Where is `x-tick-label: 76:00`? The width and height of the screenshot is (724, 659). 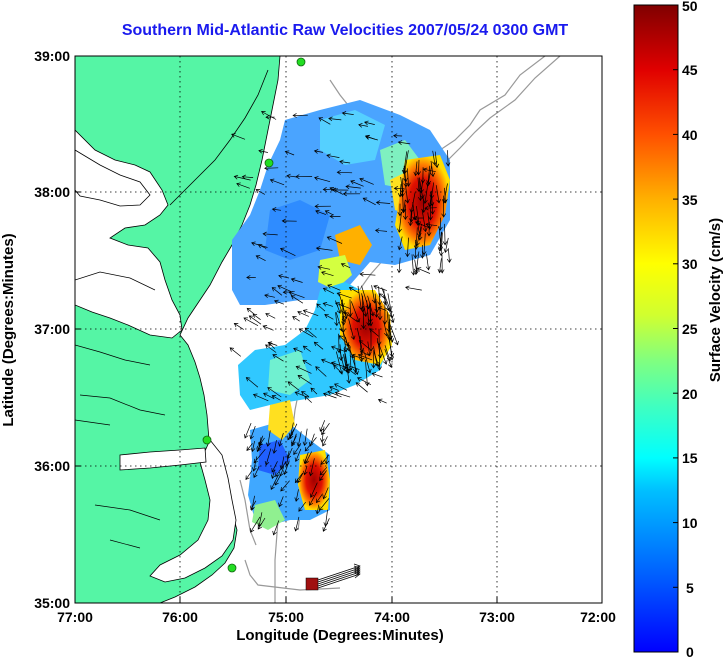 x-tick-label: 76:00 is located at coordinates (180, 617).